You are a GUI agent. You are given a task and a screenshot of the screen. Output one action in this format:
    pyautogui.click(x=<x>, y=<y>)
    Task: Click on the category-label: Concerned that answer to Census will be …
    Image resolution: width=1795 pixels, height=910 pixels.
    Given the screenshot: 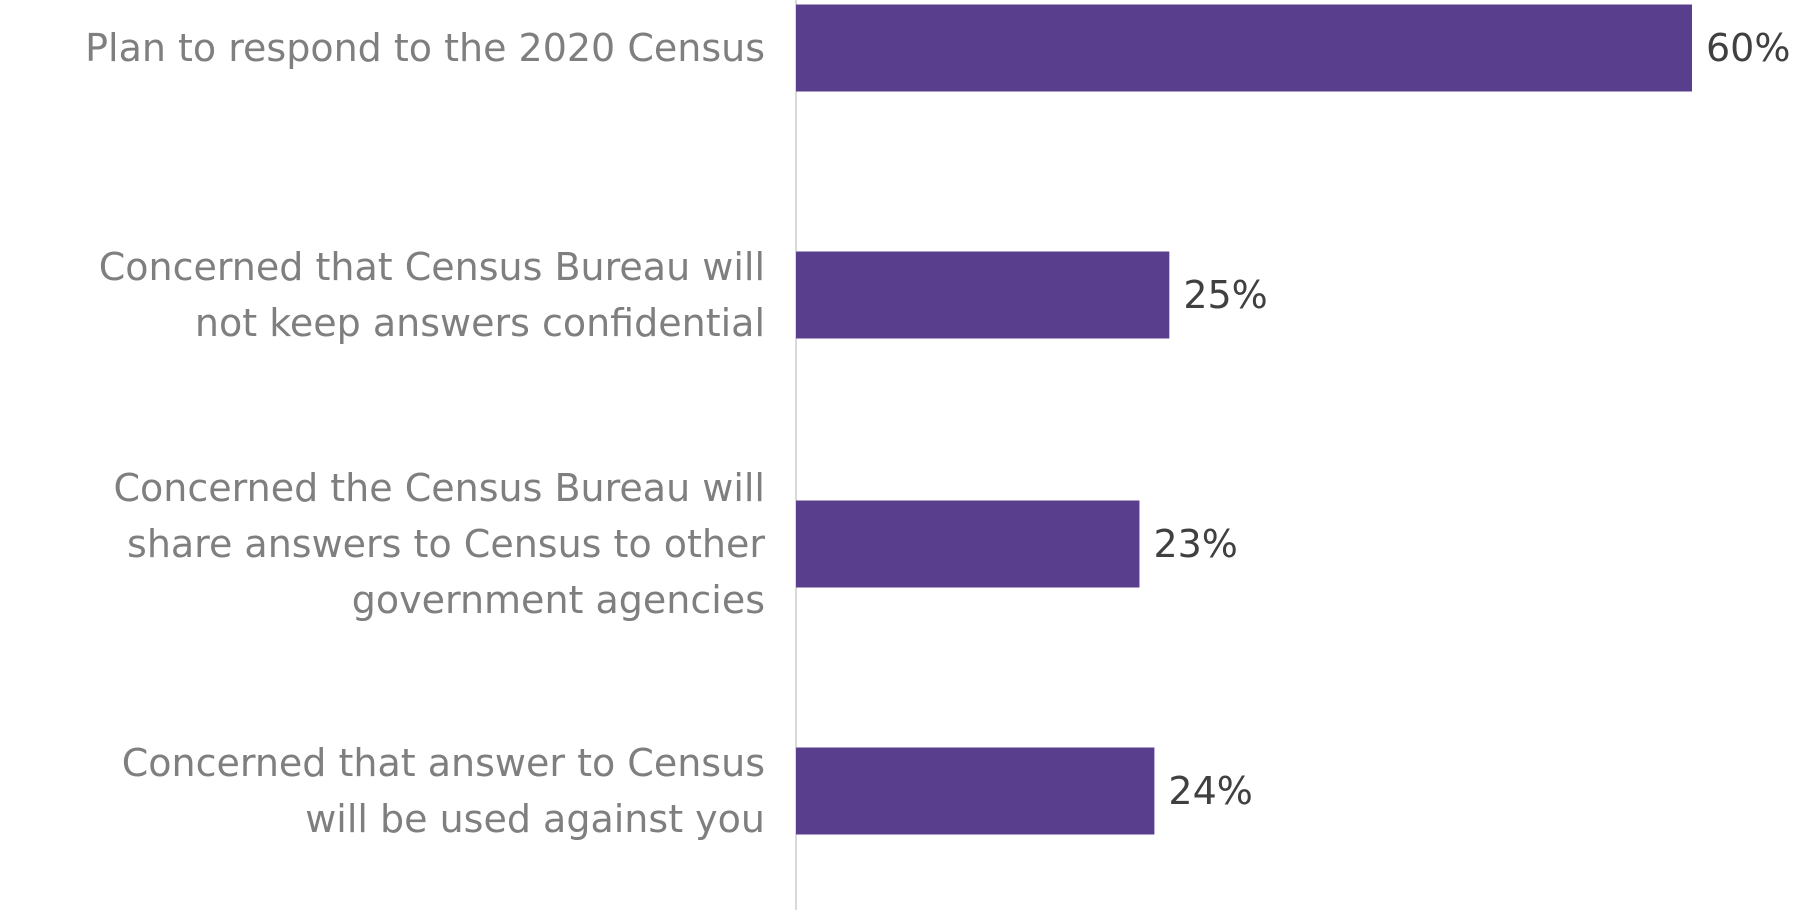 What is the action you would take?
    pyautogui.click(x=443, y=791)
    